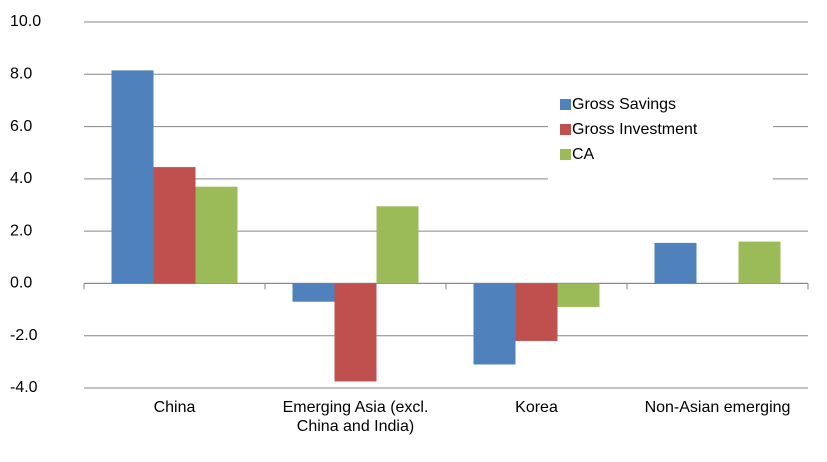 Image resolution: width=827 pixels, height=462 pixels. I want to click on y-tick-label: -2.0, so click(24, 335).